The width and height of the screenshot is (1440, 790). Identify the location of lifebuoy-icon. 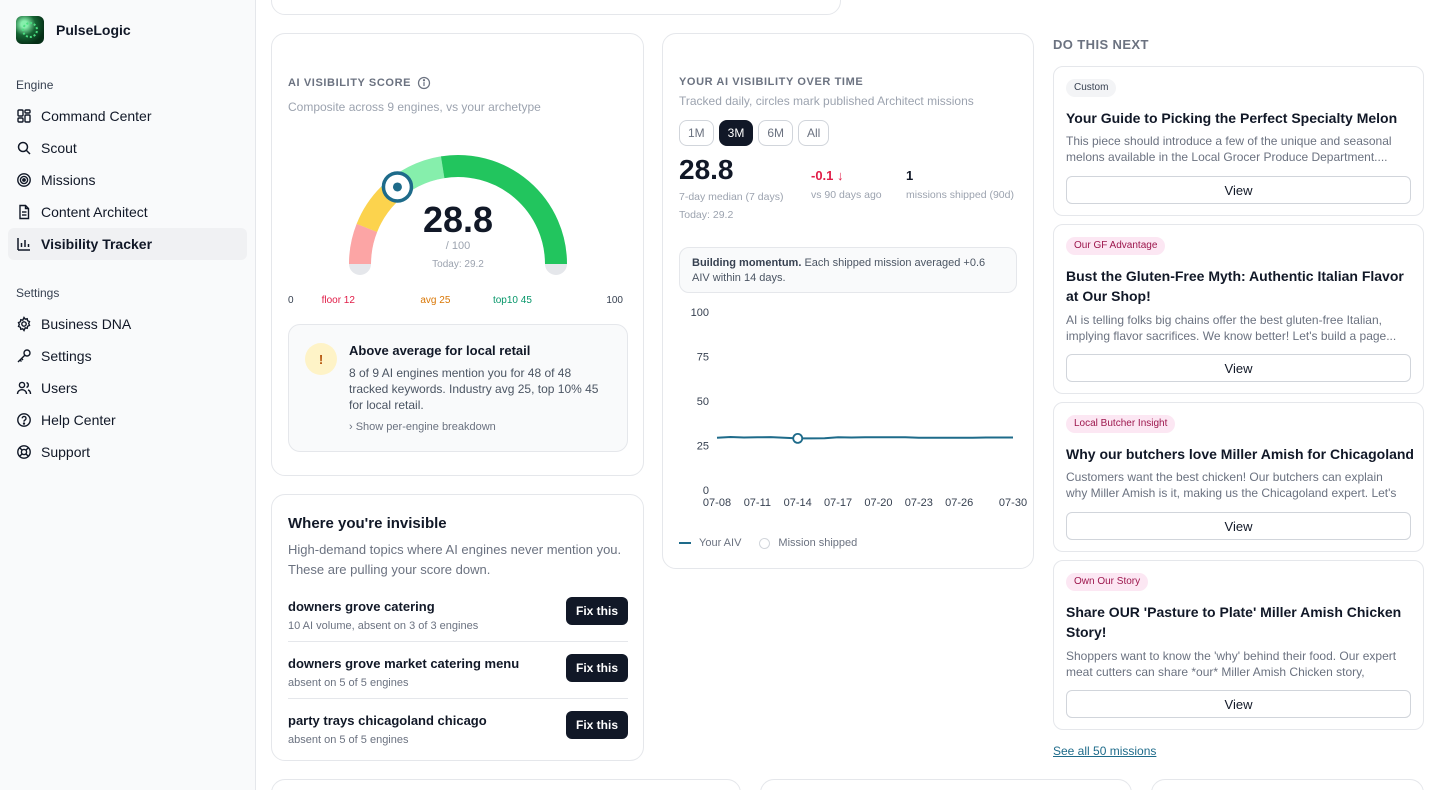
(24, 452).